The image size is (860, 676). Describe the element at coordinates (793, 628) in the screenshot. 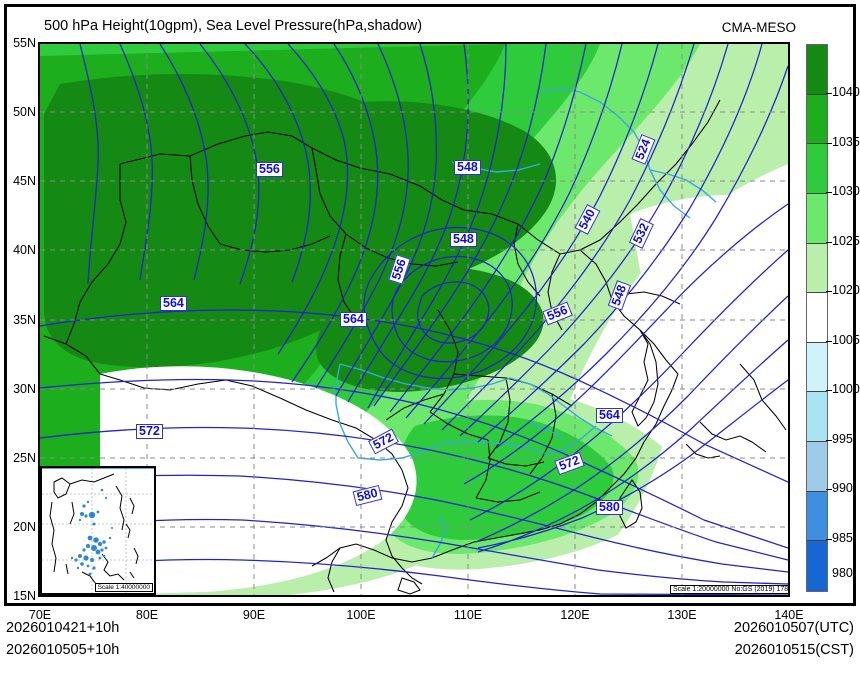

I see `footer-valid-time-utc: 2026010507(UTC)` at that location.